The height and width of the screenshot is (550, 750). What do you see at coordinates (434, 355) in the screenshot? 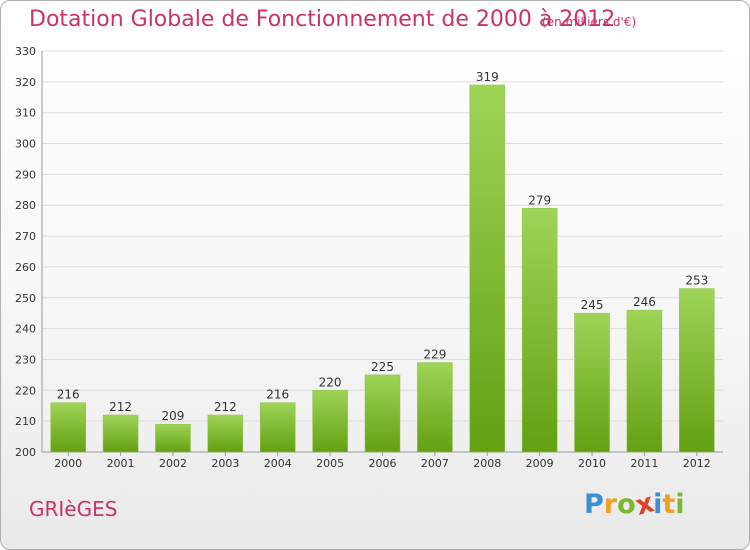
I see `data-label-2007: 229` at bounding box center [434, 355].